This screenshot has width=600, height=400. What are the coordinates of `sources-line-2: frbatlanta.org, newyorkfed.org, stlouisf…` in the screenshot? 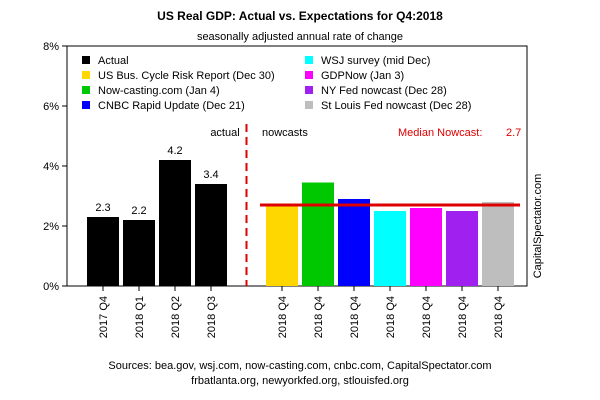 It's located at (300, 381).